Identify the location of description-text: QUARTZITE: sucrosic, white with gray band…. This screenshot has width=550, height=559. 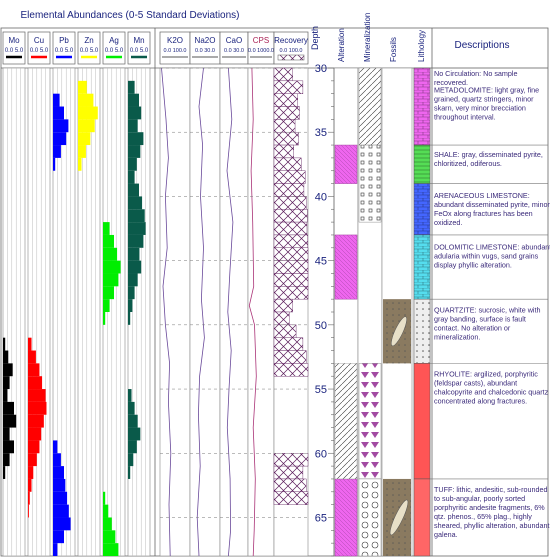
(487, 323).